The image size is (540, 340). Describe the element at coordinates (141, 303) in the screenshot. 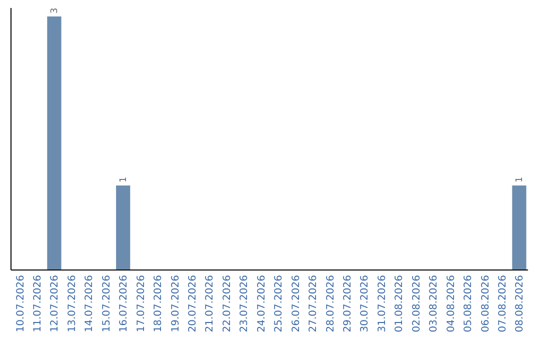

I see `x-tick-label: 17.07.2026` at that location.